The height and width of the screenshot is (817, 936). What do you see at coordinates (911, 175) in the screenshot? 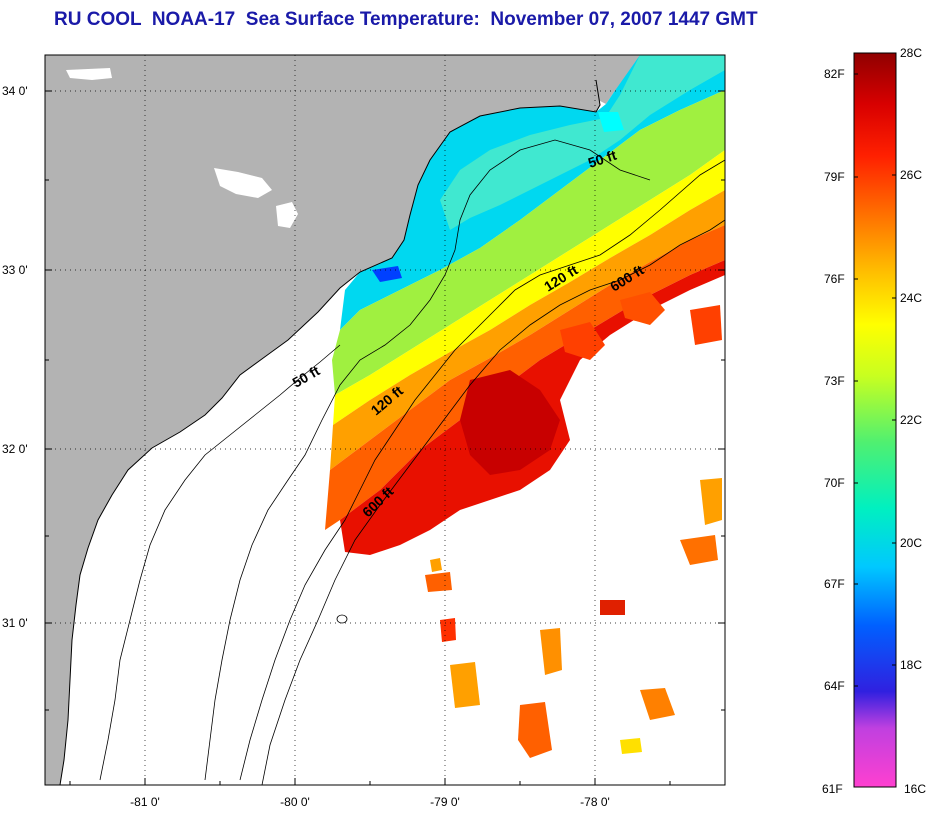
I see `colorbar-c-label: 26C` at bounding box center [911, 175].